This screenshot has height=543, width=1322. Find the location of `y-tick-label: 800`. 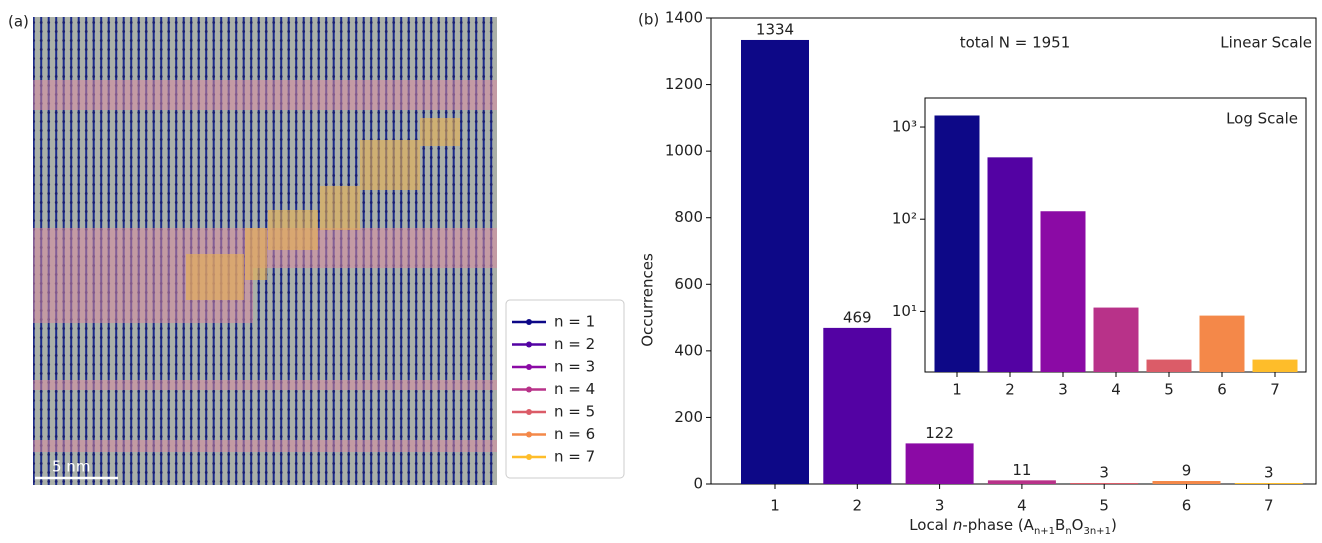

y-tick-label: 800 is located at coordinates (688, 217).